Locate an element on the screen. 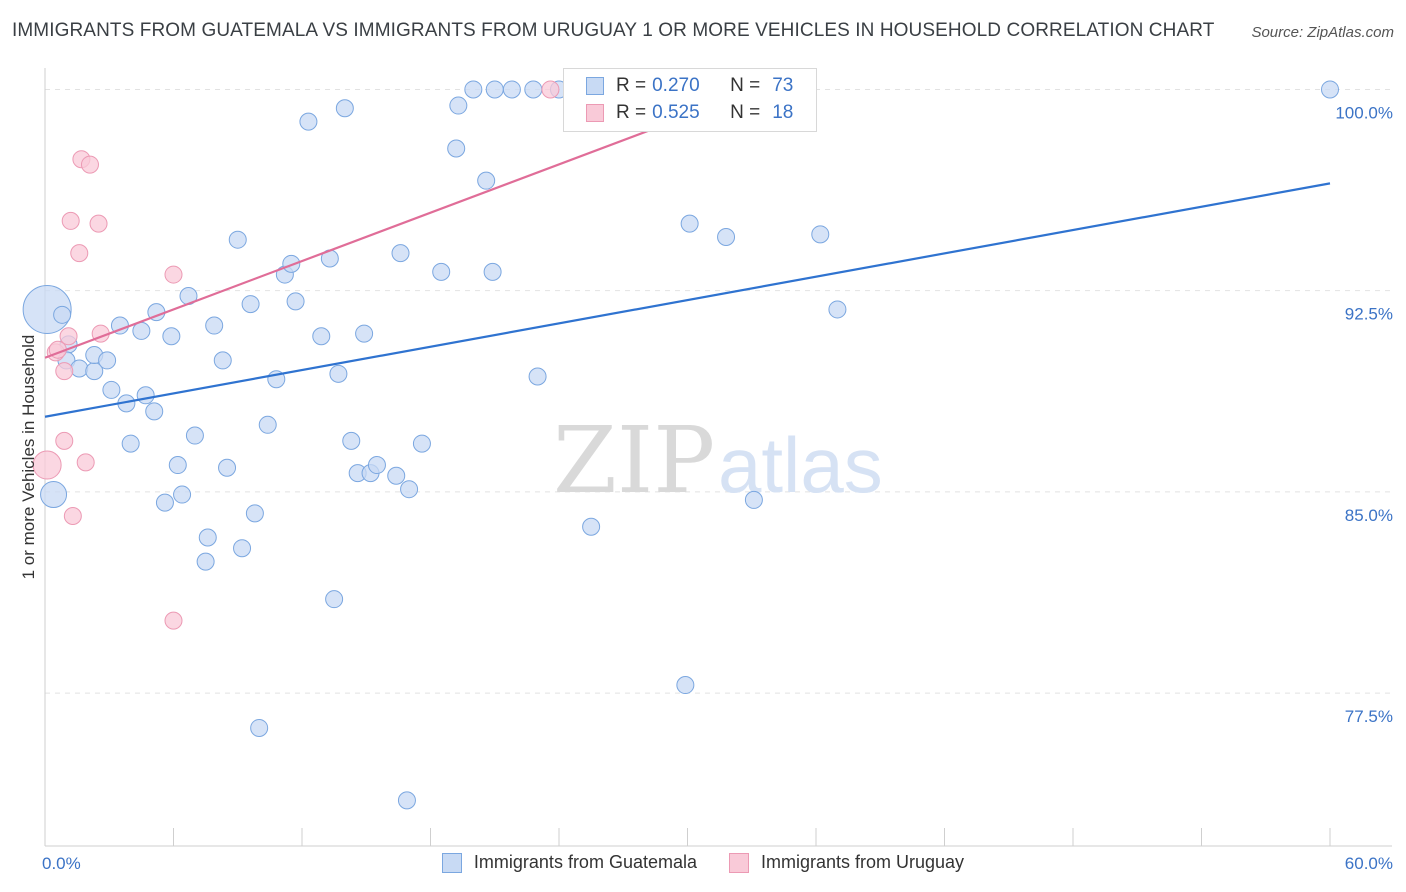  series-label-uruguay: Immigrants from Uruguay is located at coordinates (863, 862).